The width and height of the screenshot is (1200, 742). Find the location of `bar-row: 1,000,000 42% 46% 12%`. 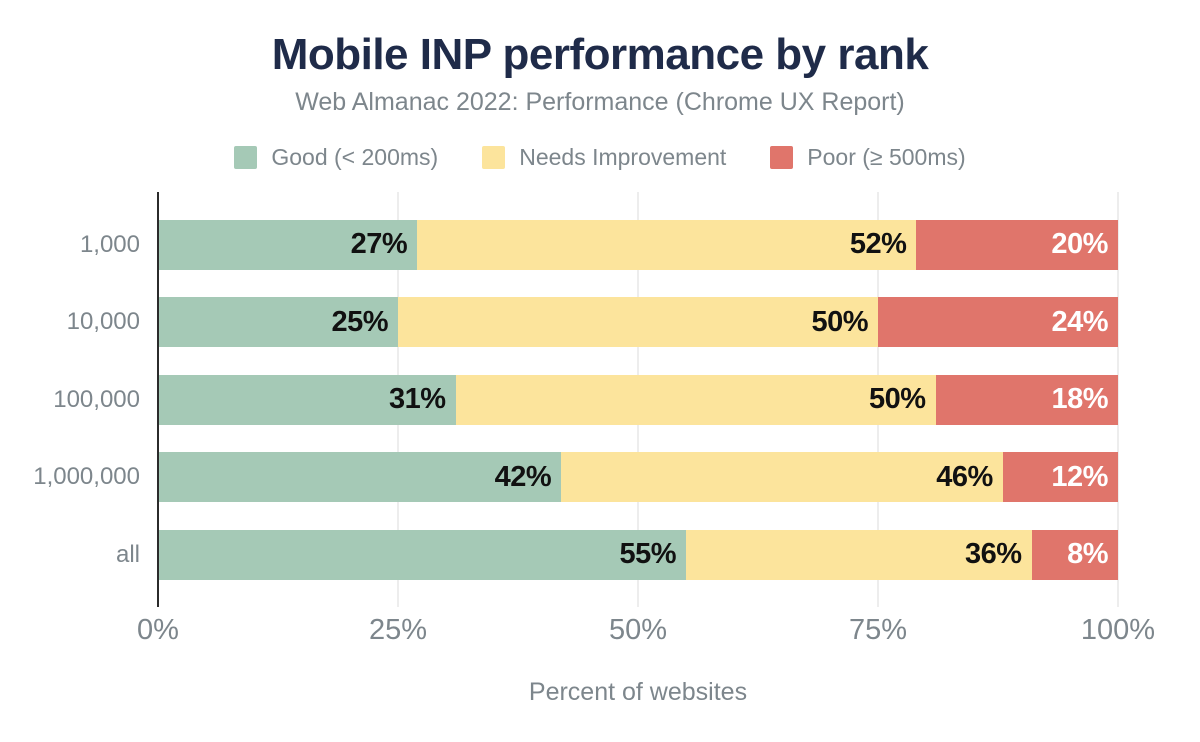

bar-row: 1,000,000 42% 46% 12% is located at coordinates (575, 477).